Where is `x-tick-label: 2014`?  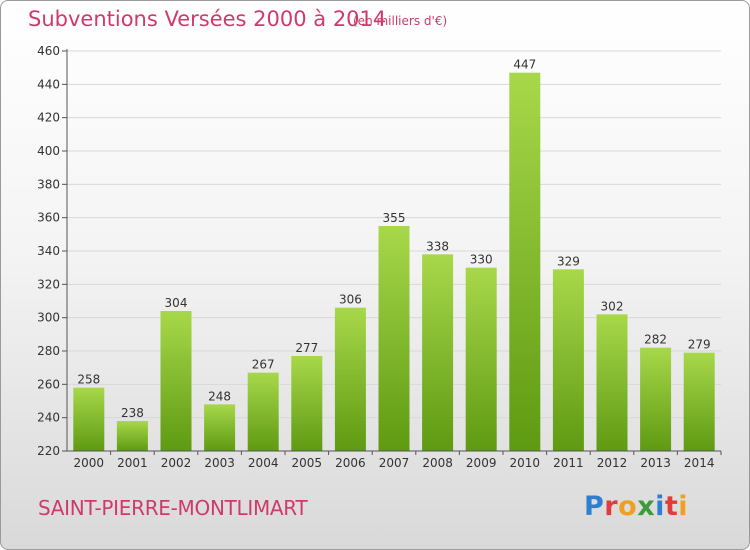
x-tick-label: 2014 is located at coordinates (699, 463).